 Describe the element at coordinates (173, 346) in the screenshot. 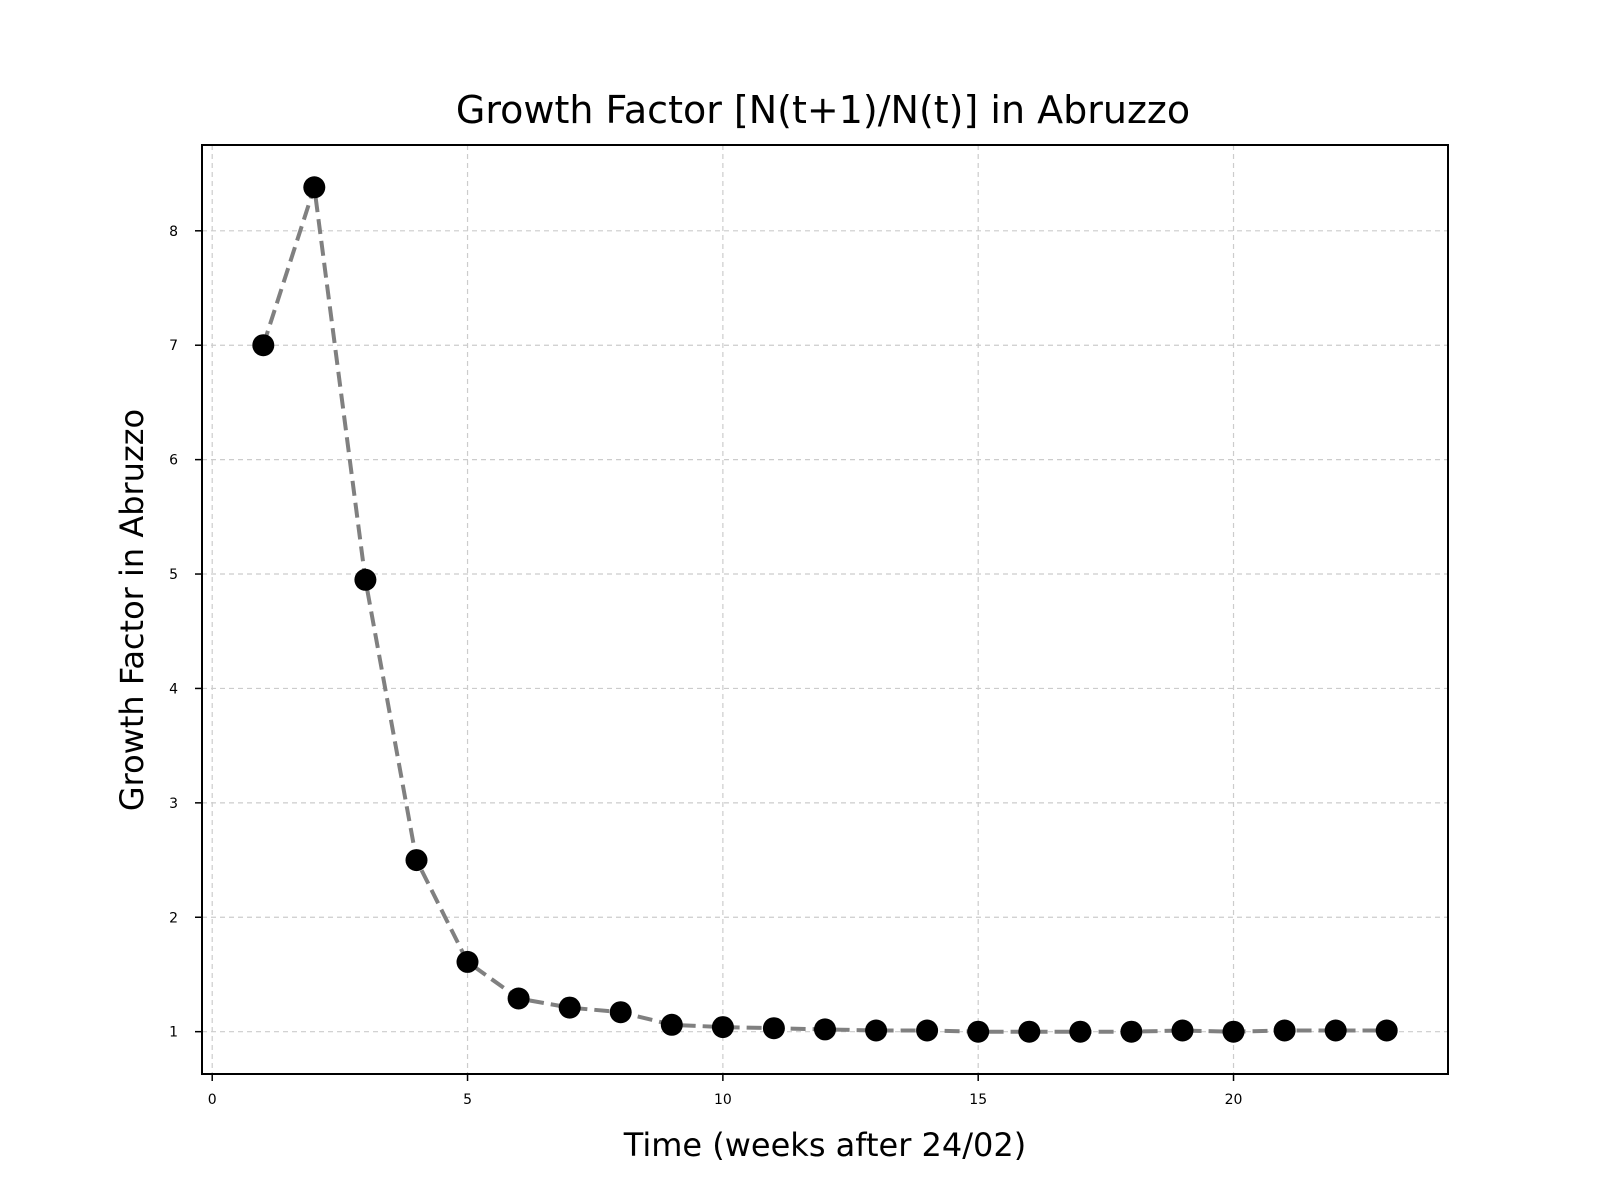

I see `y-tick-label: 7` at that location.